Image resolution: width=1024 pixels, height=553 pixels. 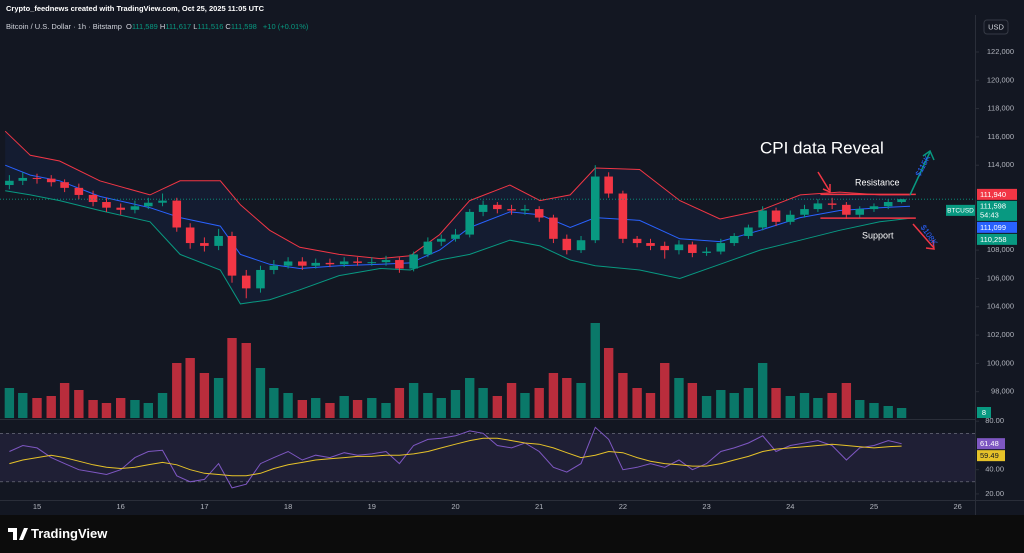 What do you see at coordinates (960, 211) in the screenshot?
I see `symbol-label: BTCUSD` at bounding box center [960, 211].